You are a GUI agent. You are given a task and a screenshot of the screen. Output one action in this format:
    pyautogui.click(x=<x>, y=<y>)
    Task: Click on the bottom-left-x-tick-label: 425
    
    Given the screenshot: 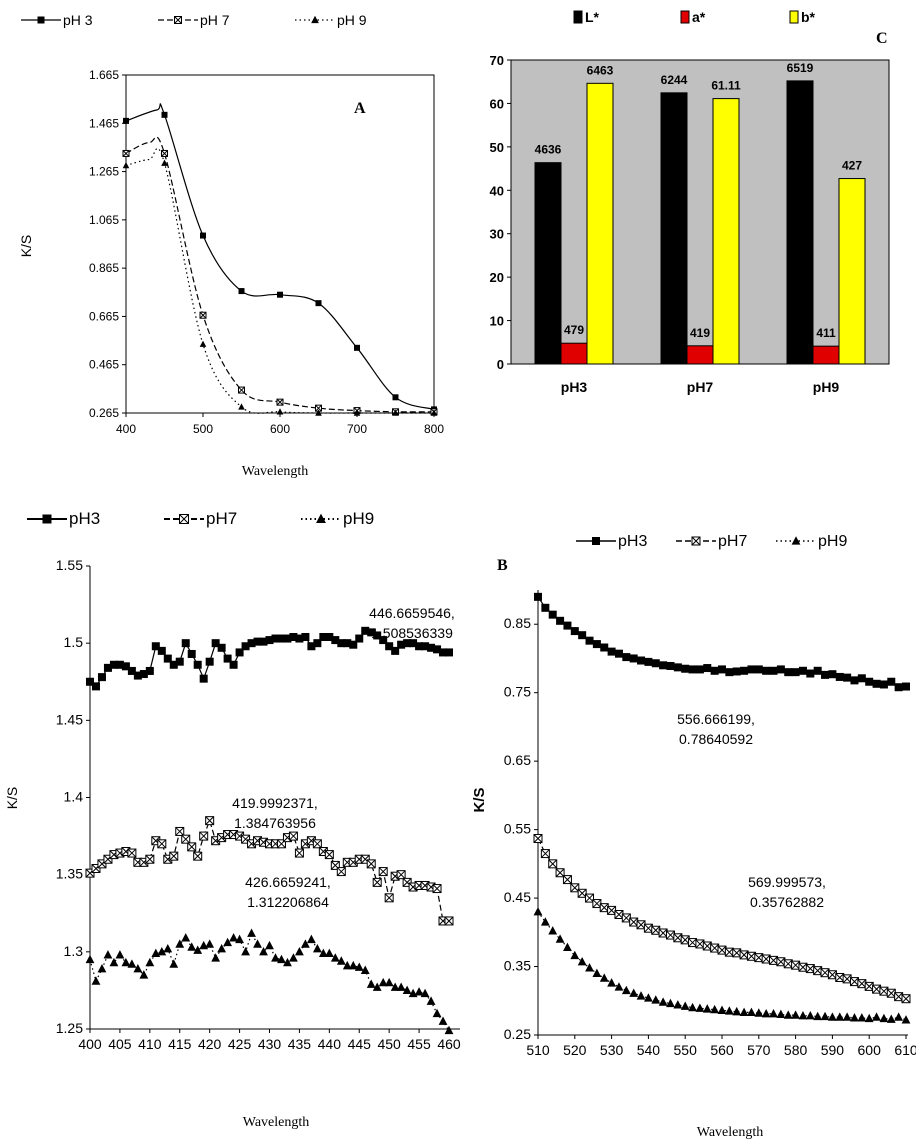 What is the action you would take?
    pyautogui.click(x=240, y=1044)
    